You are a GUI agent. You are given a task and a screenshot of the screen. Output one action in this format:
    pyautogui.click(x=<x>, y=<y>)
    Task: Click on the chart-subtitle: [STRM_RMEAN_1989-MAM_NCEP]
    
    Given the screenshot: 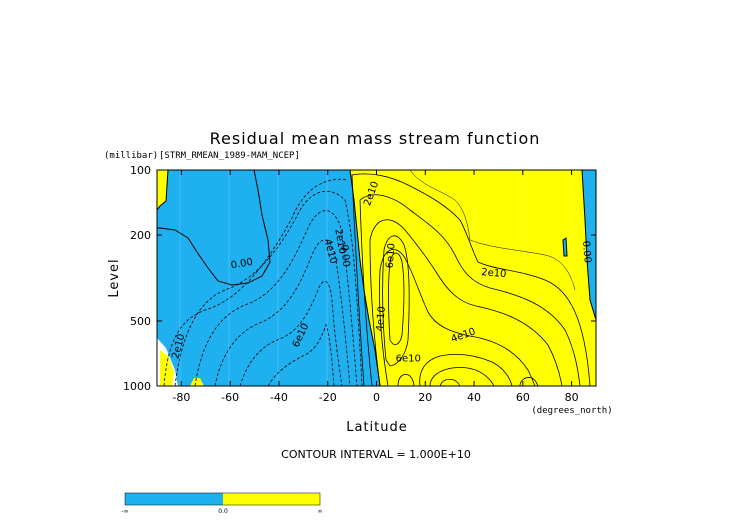 What is the action you would take?
    pyautogui.click(x=229, y=156)
    